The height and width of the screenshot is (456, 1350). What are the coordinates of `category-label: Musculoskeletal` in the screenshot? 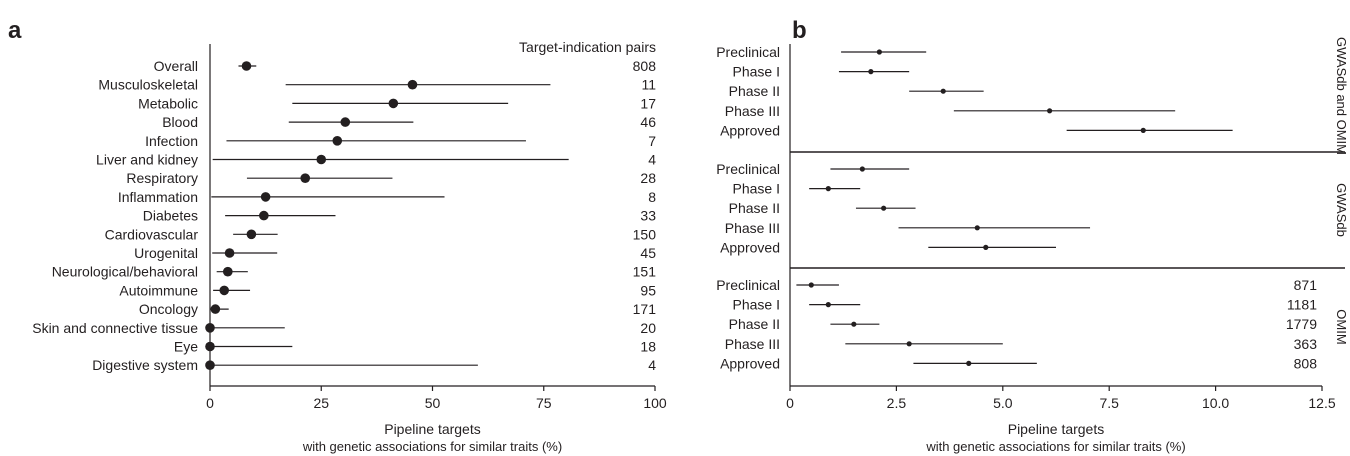 It's located at (148, 85).